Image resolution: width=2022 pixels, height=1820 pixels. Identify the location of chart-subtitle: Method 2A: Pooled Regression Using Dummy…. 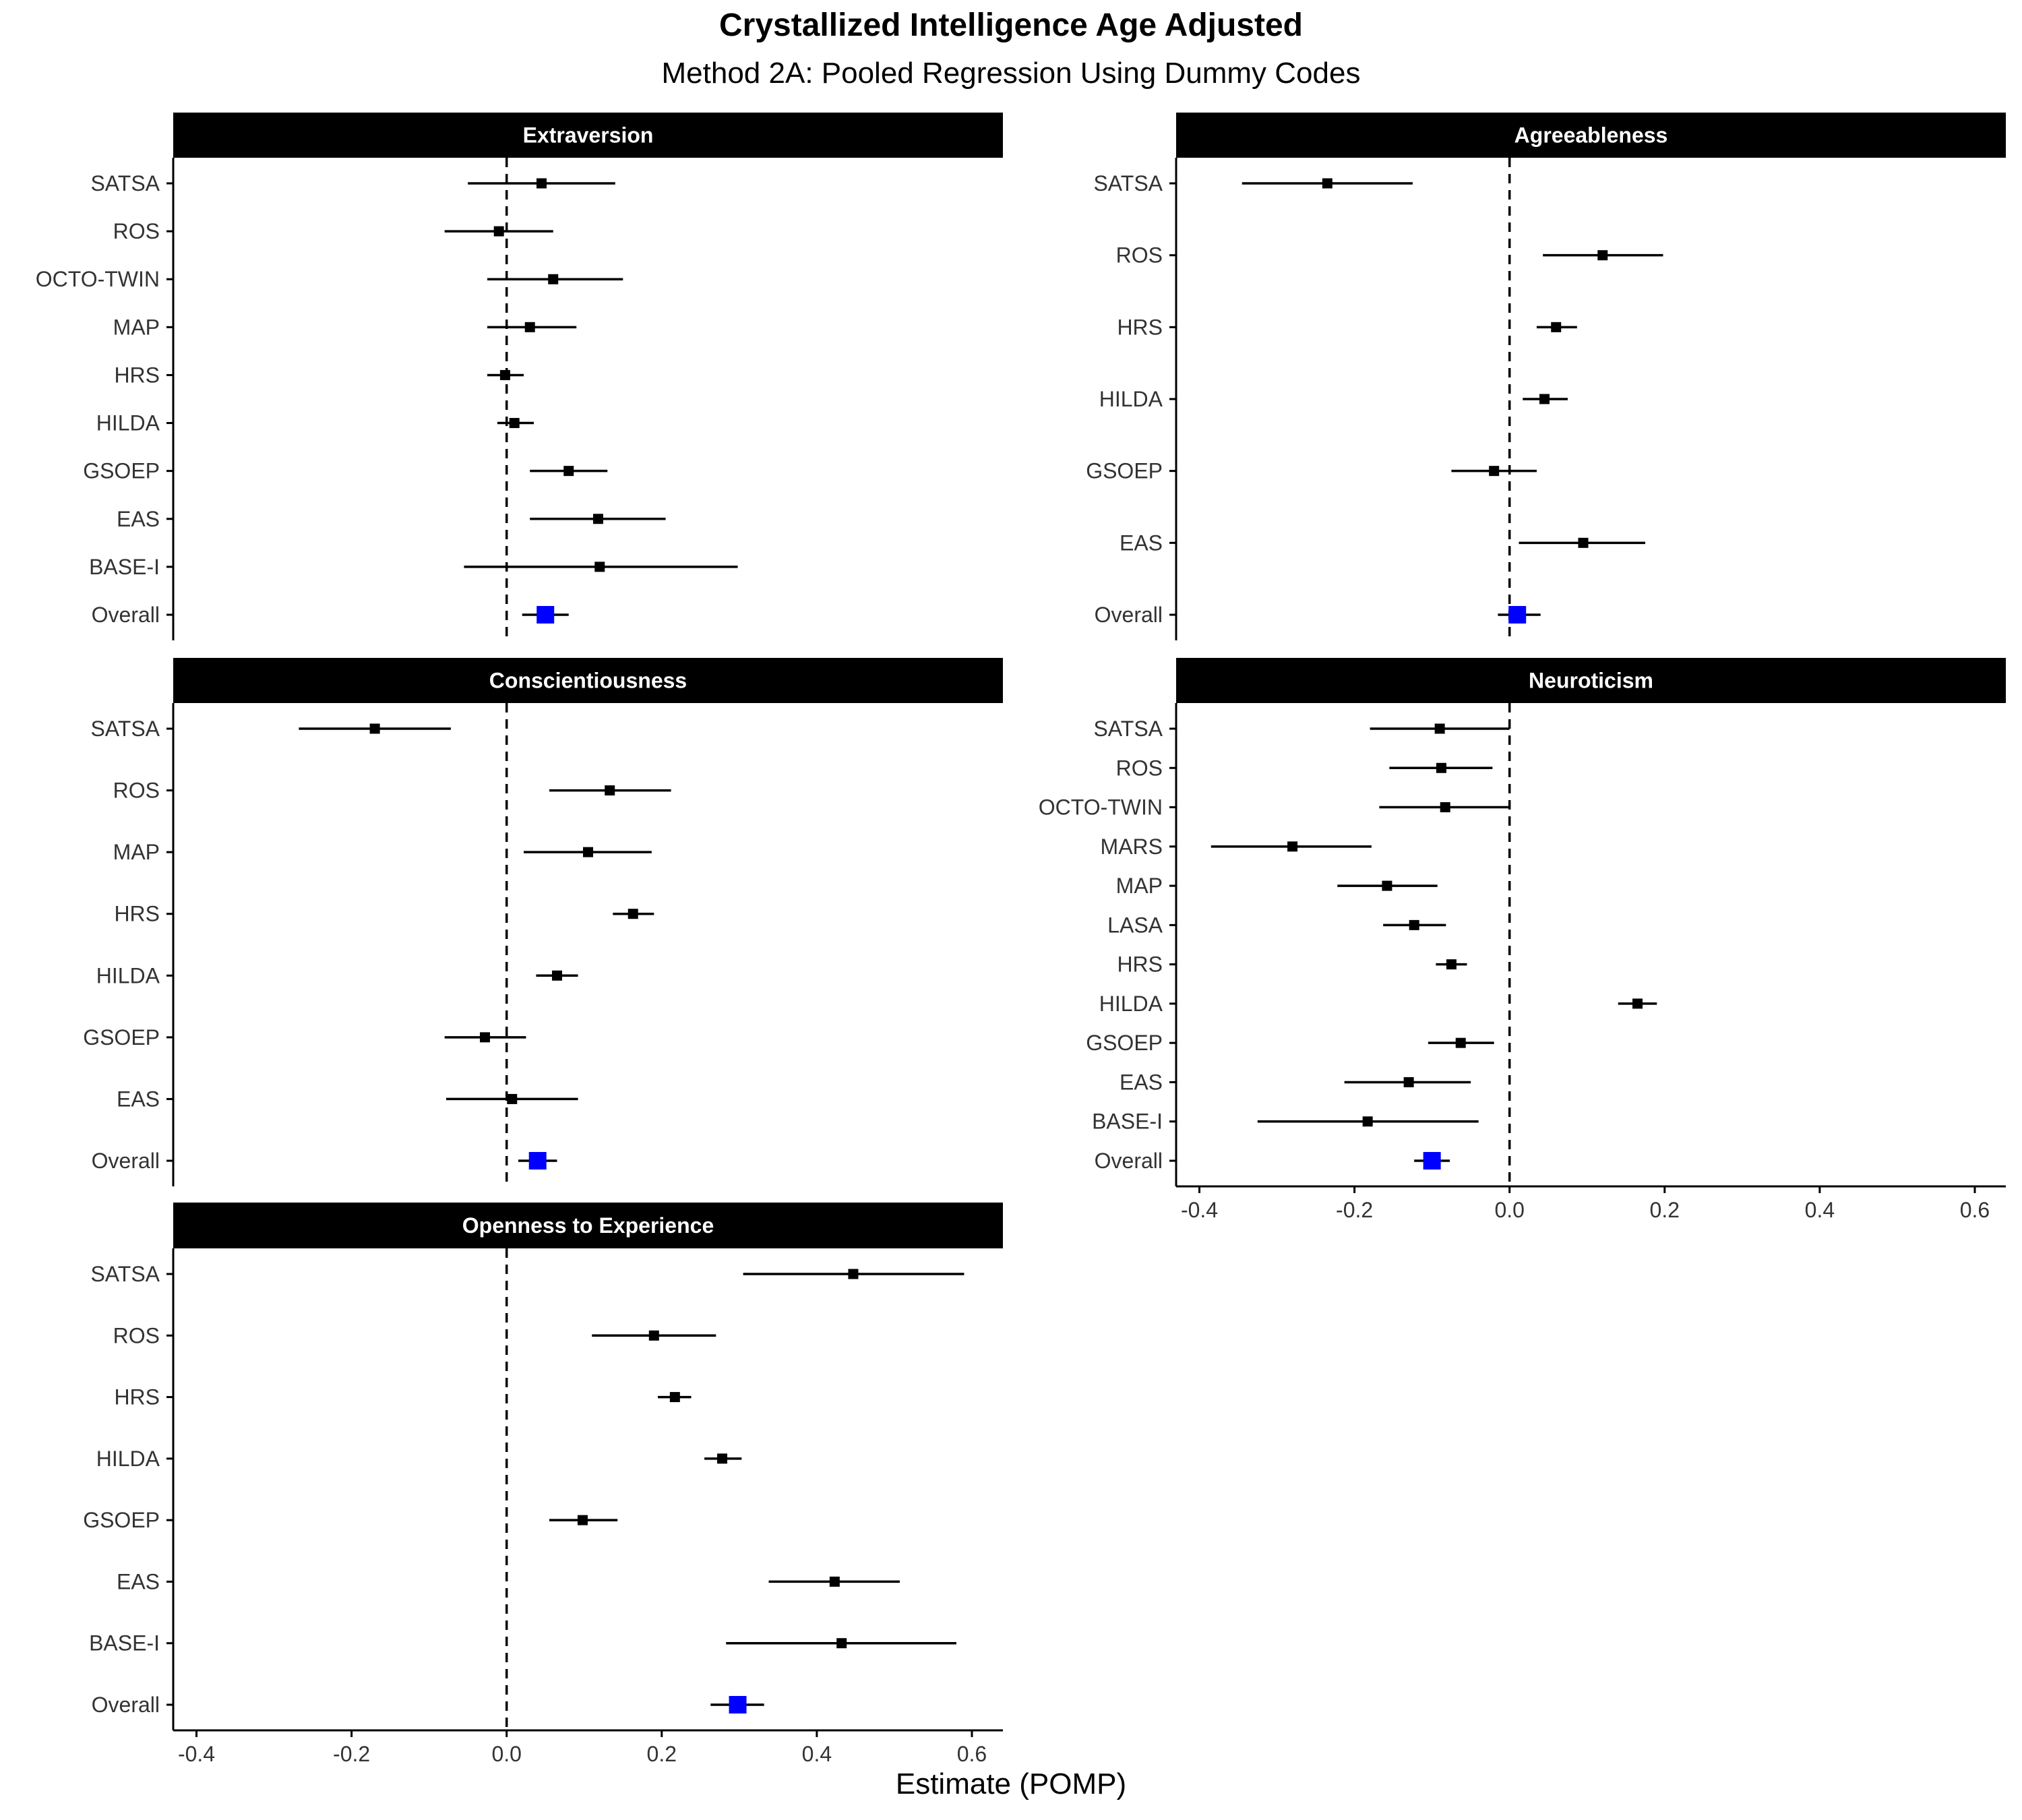
(1011, 73).